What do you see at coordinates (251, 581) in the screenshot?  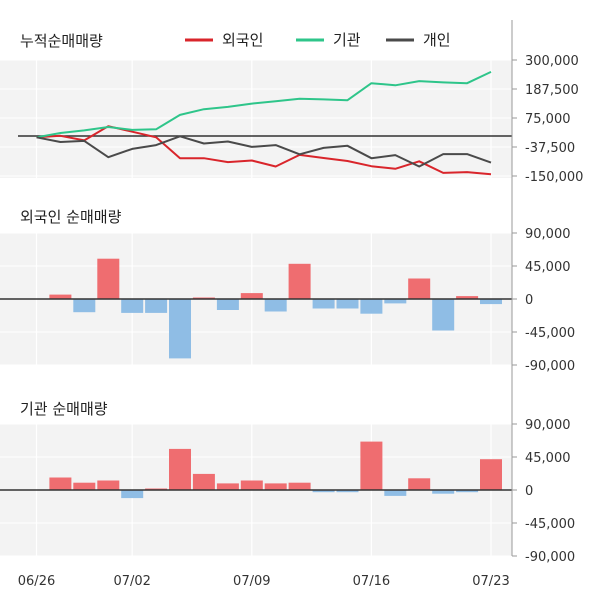 I see `x-tick-label-2: 07/09` at bounding box center [251, 581].